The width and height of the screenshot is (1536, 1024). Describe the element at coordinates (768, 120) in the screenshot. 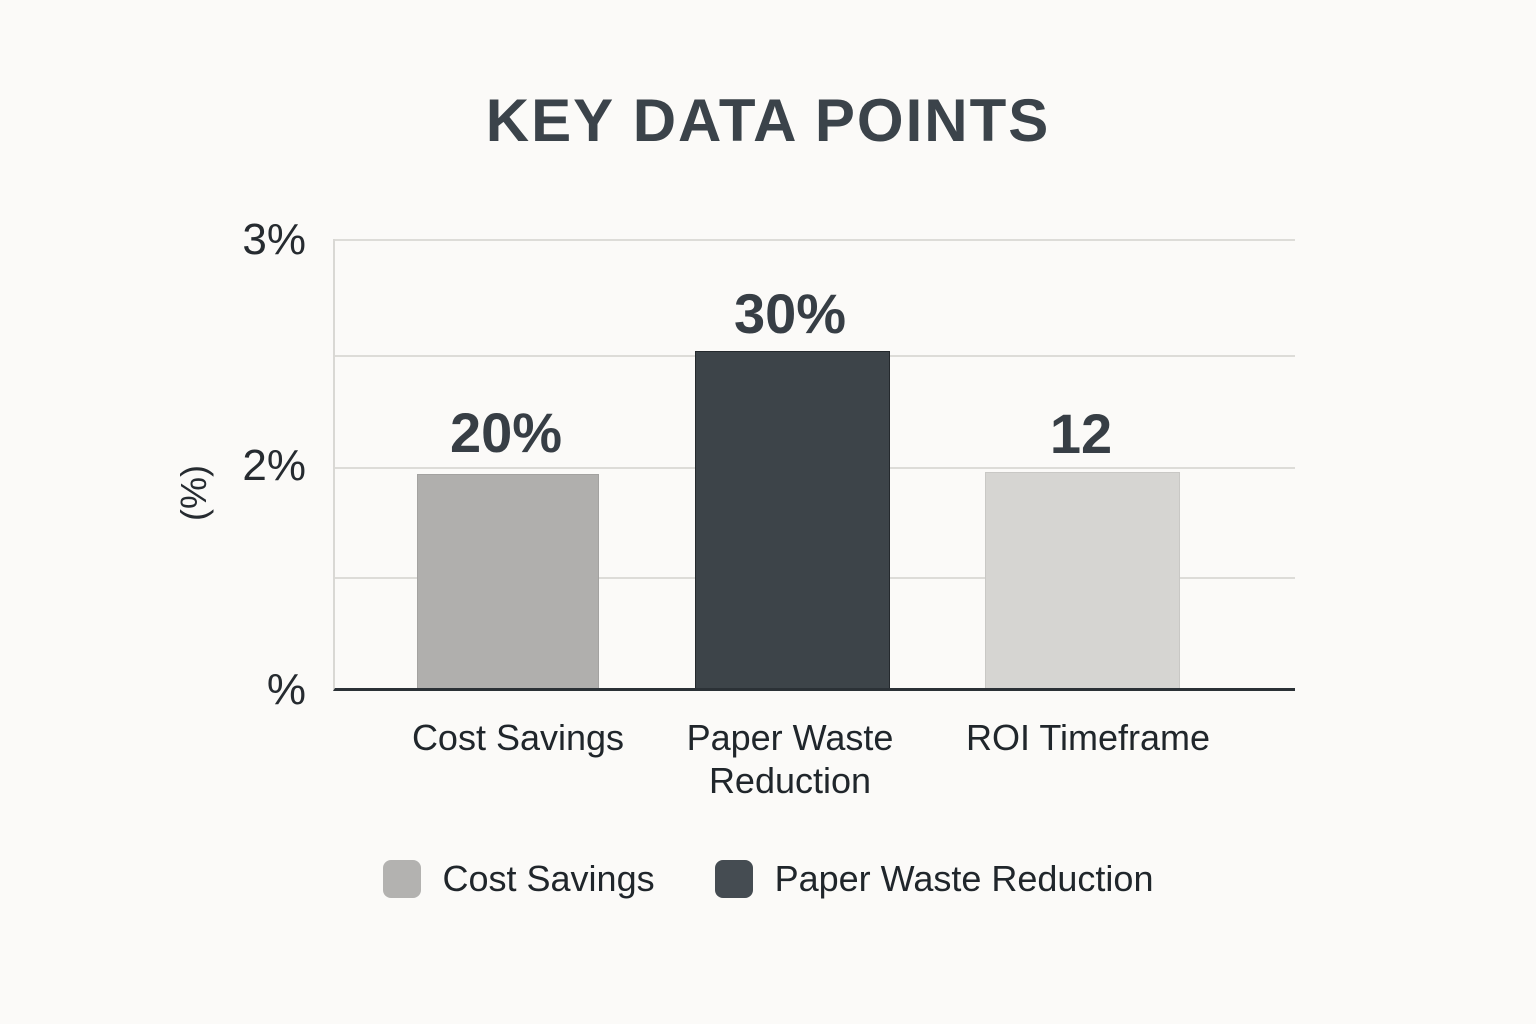

I see `chart-title: KEY DATA POINTS` at that location.